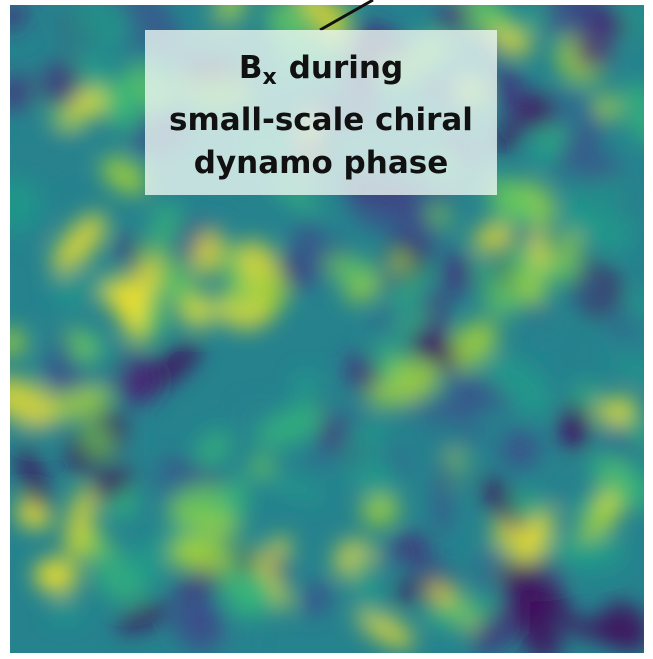 Image resolution: width=653 pixels, height=659 pixels. I want to click on label-line: small-scale chiral, so click(321, 120).